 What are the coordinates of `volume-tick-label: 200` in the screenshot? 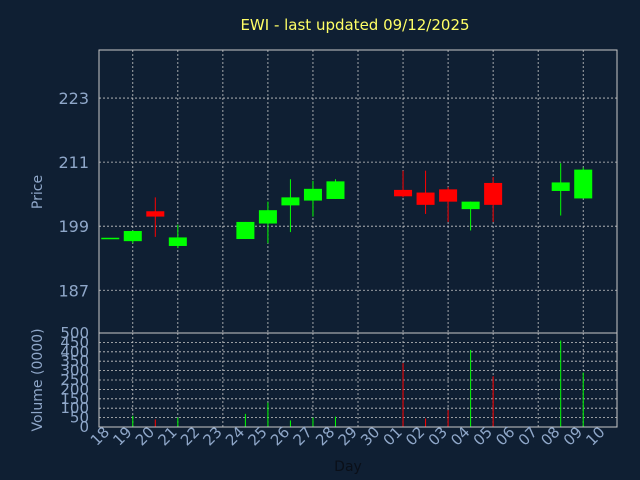 It's located at (74, 389).